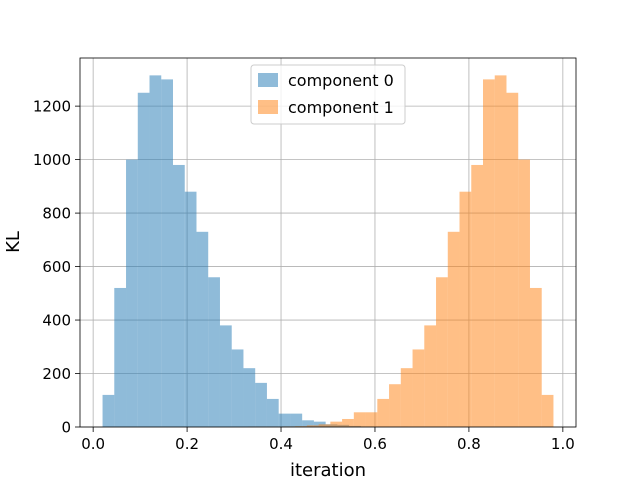  I want to click on y-tick-label: 600, so click(56, 267).